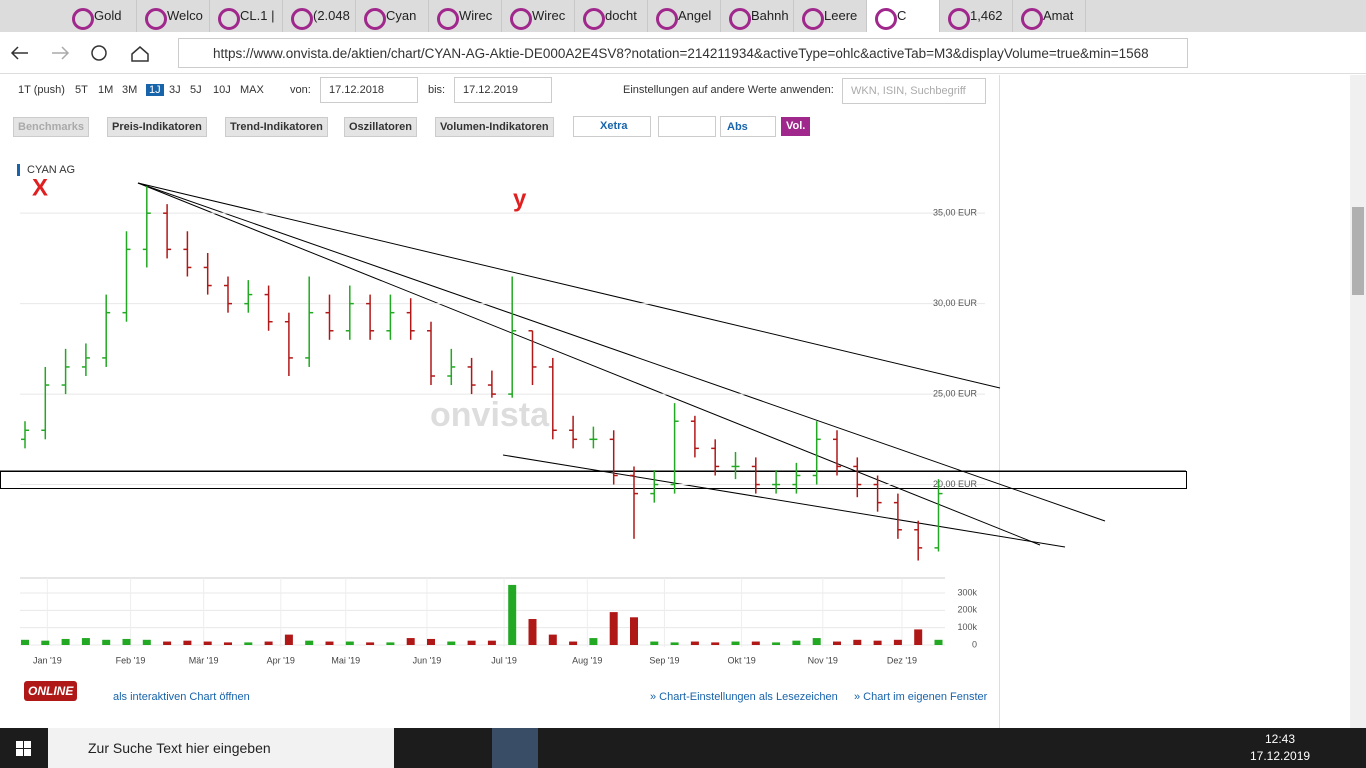  Describe the element at coordinates (903, 16) in the screenshot. I see `tab: C` at that location.